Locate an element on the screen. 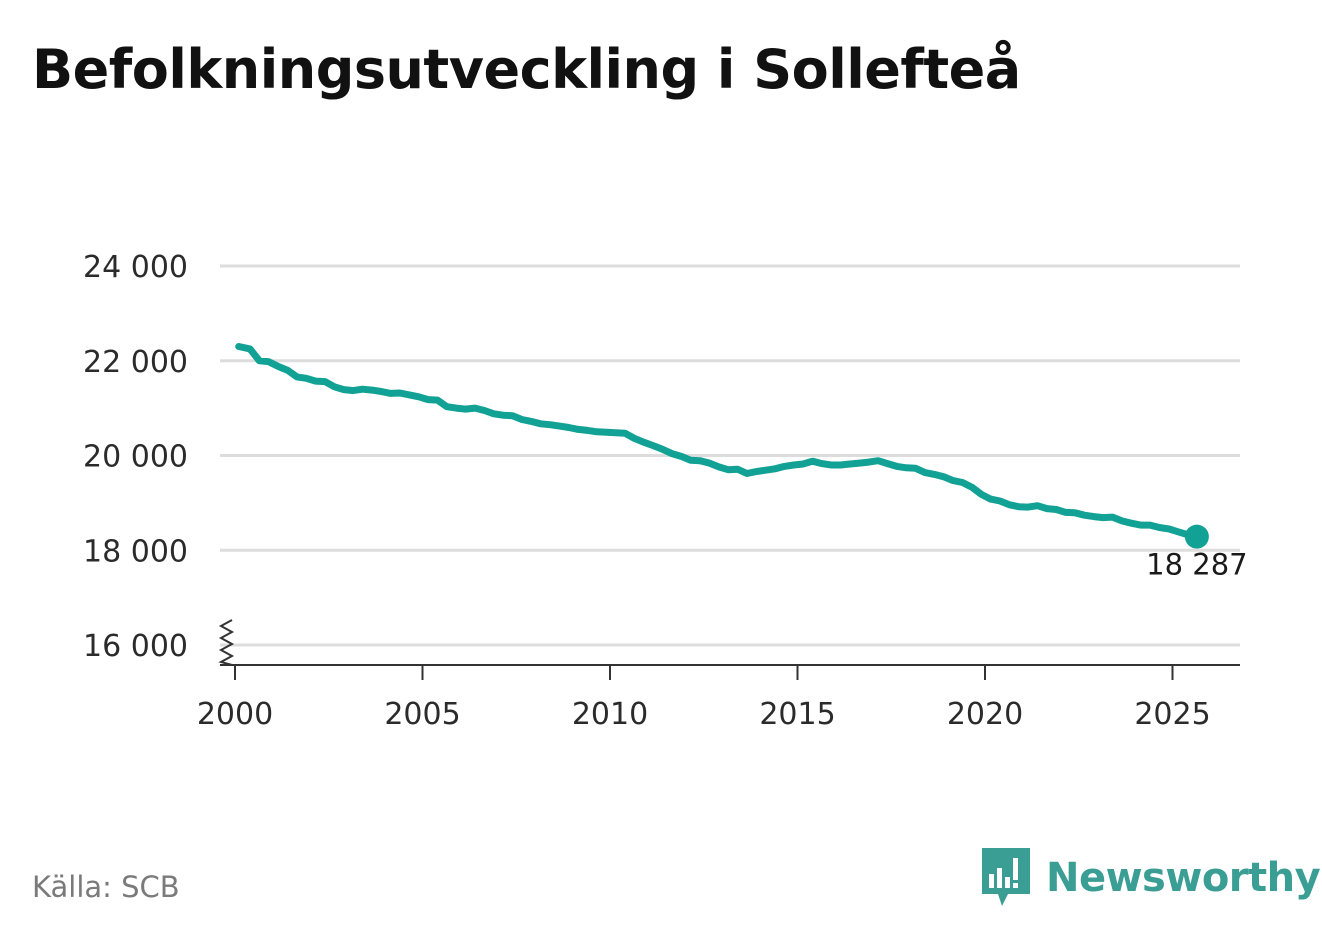 The height and width of the screenshot is (939, 1322). x-tick-label: 2000 is located at coordinates (235, 714).